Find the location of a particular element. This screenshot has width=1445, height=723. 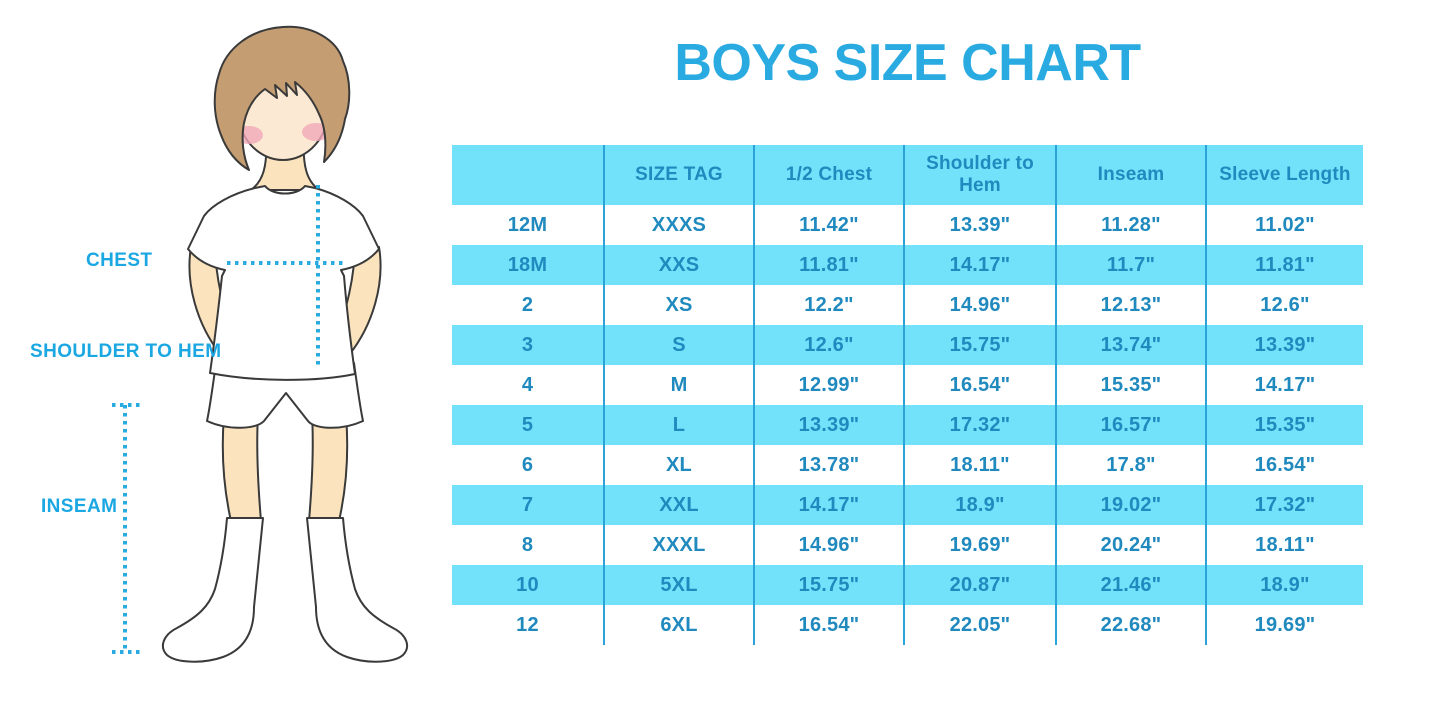

table-row: 12 6XL 16.54" 22.05" 22.68" 19.69" is located at coordinates (907, 625).